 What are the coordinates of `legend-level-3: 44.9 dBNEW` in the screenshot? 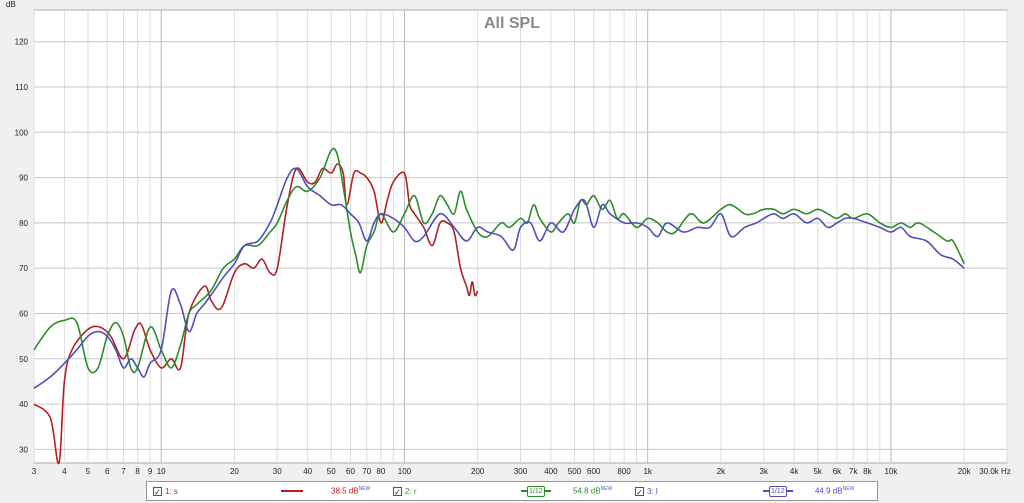 It's located at (834, 491).